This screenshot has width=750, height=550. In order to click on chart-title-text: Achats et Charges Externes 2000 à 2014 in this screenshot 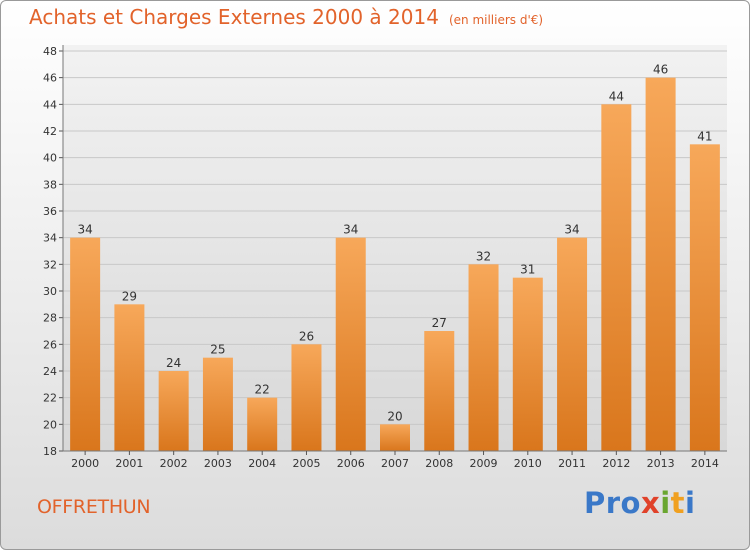, I will do `click(234, 17)`.